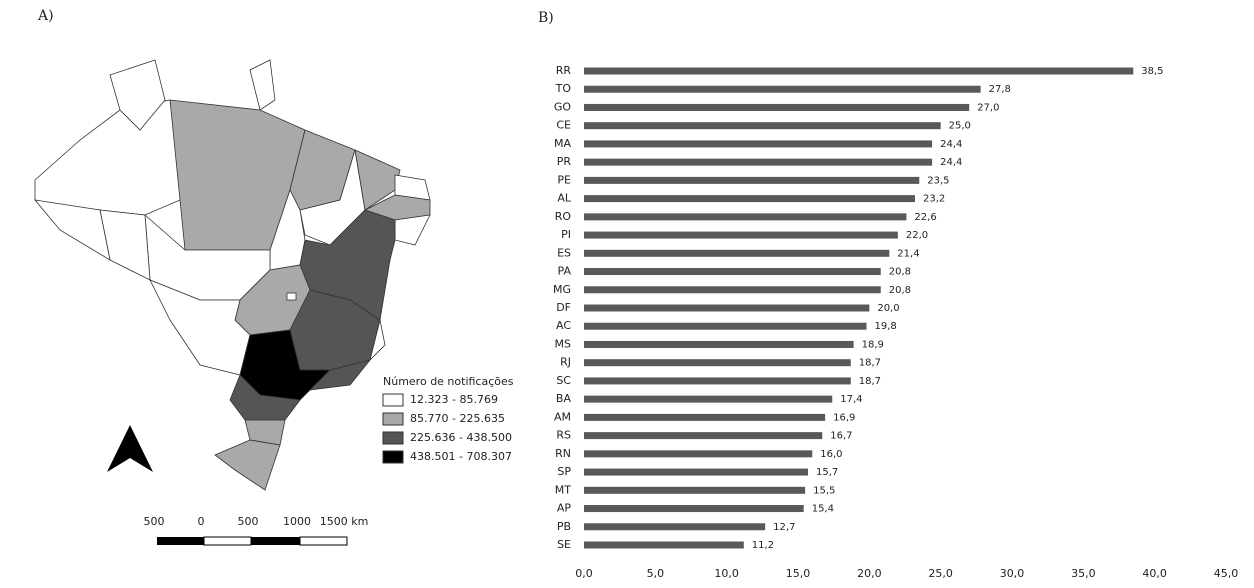 Image resolution: width=1254 pixels, height=588 pixels. I want to click on x-tick-label: 20,0, so click(869, 573).